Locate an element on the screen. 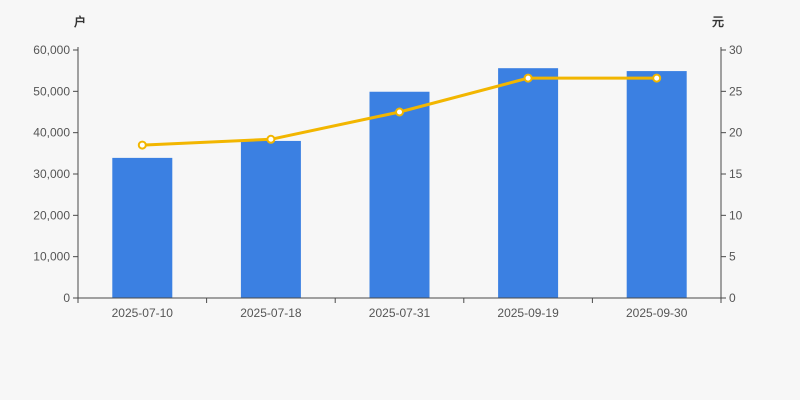  y-axis-right-tick-label: 0 is located at coordinates (732, 298).